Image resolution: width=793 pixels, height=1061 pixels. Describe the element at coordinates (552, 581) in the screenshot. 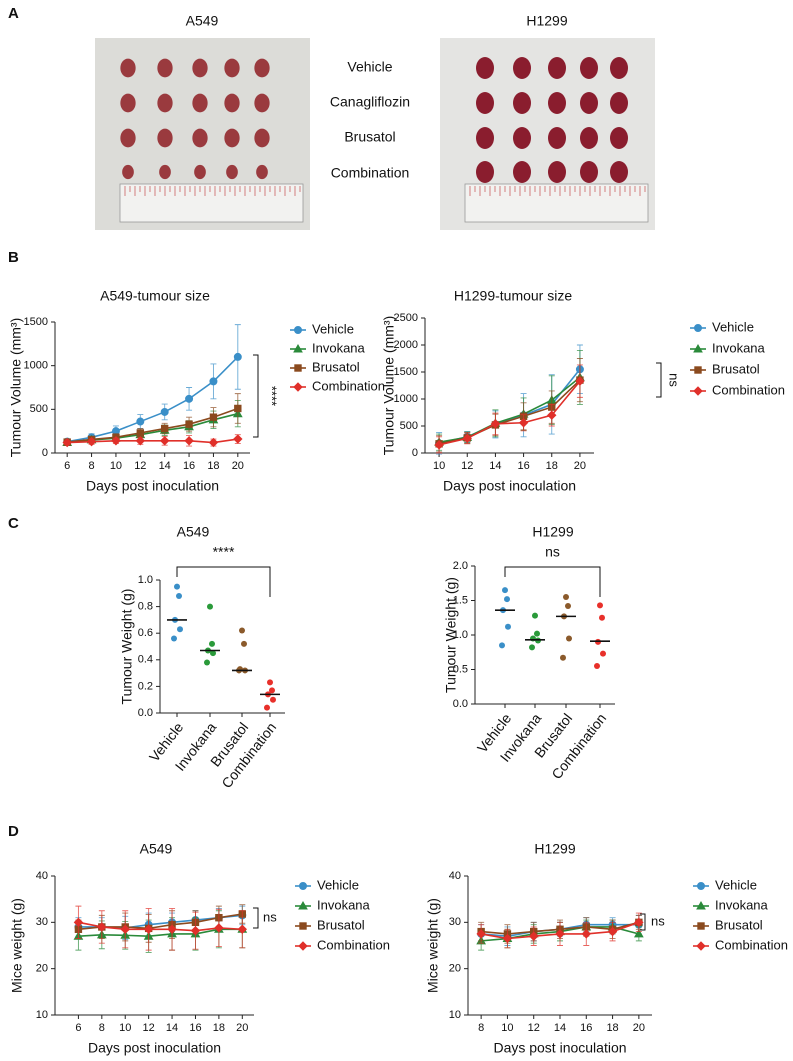

I see `significance-bracket` at that location.